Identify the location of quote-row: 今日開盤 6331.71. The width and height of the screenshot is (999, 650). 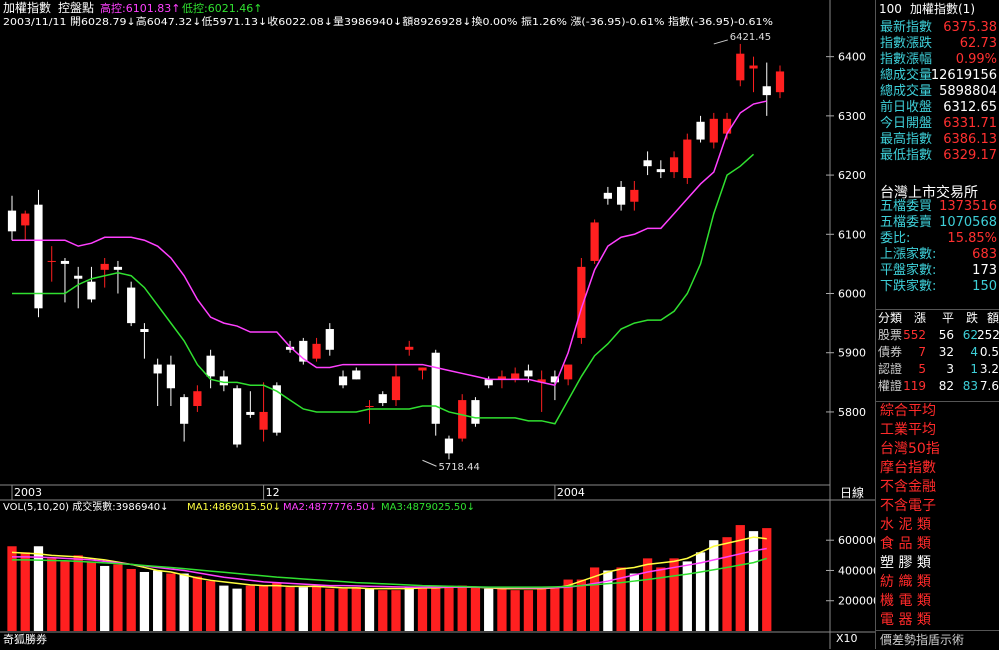
(937, 124).